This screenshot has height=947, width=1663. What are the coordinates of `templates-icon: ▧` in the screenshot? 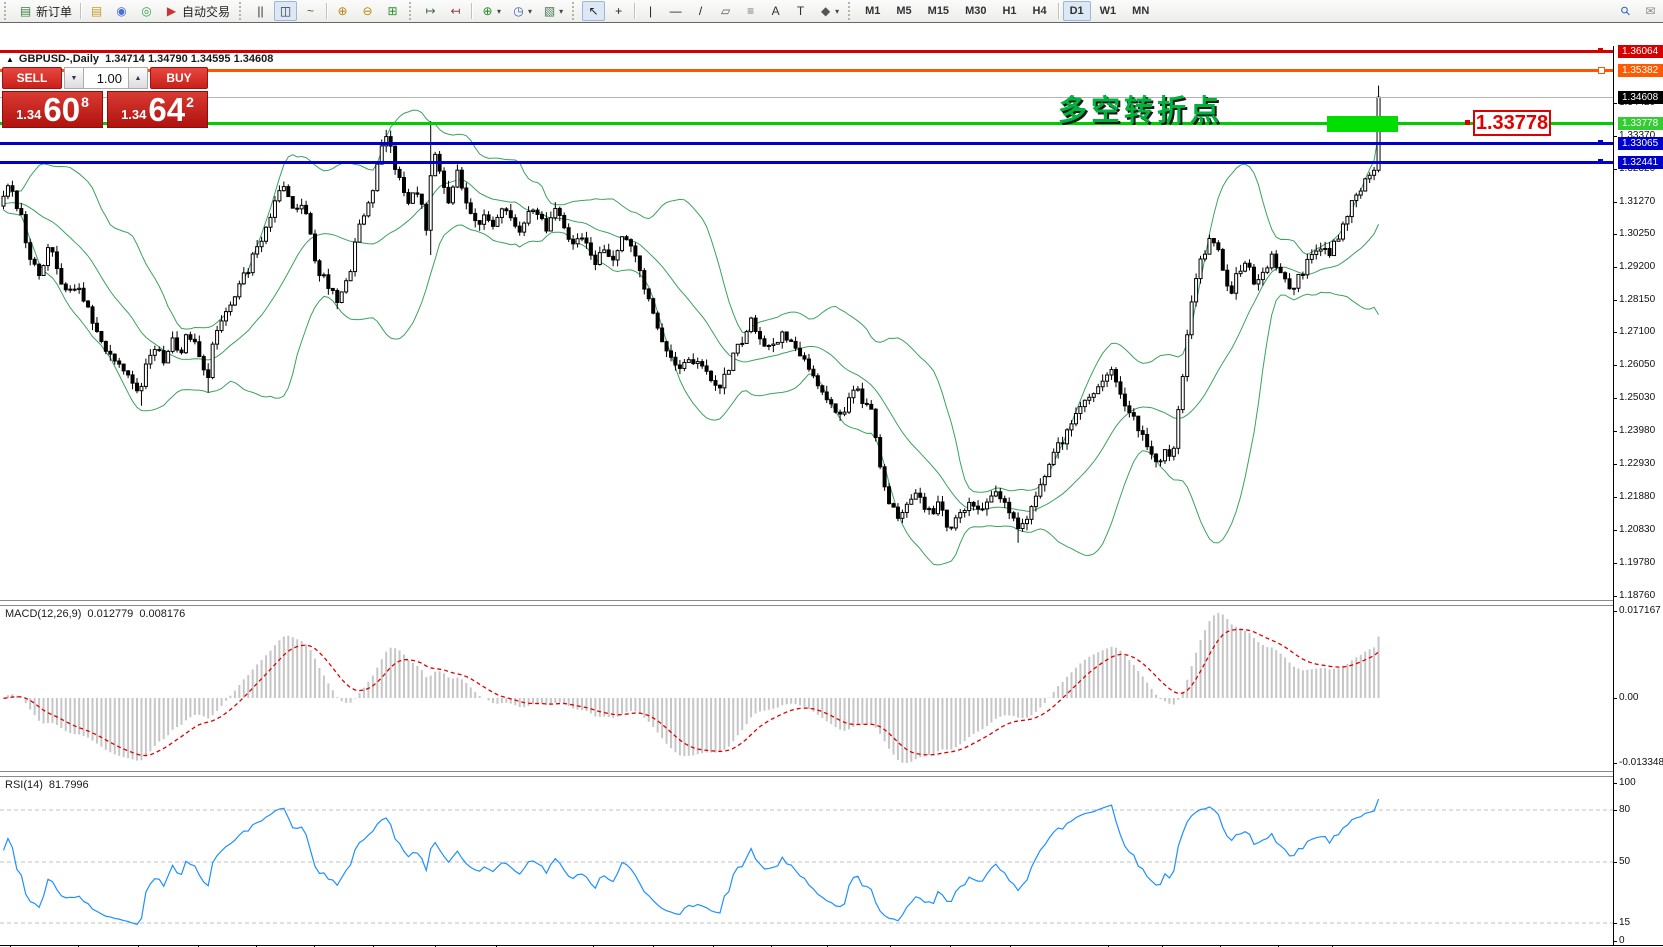 It's located at (549, 11).